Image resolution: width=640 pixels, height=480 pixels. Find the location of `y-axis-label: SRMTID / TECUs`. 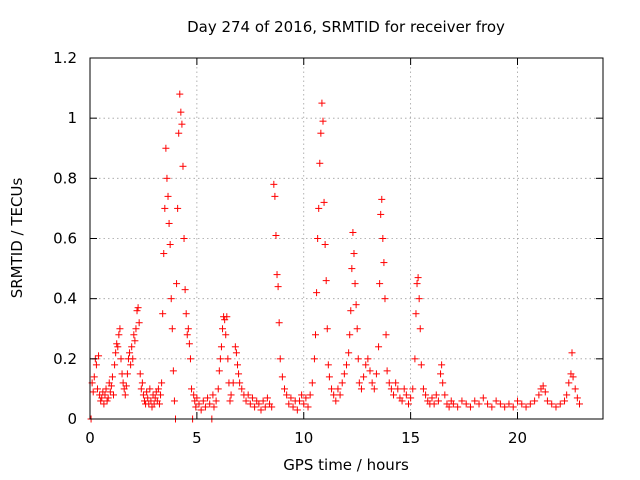

y-axis-label: SRMTID / TECUs is located at coordinates (17, 238).